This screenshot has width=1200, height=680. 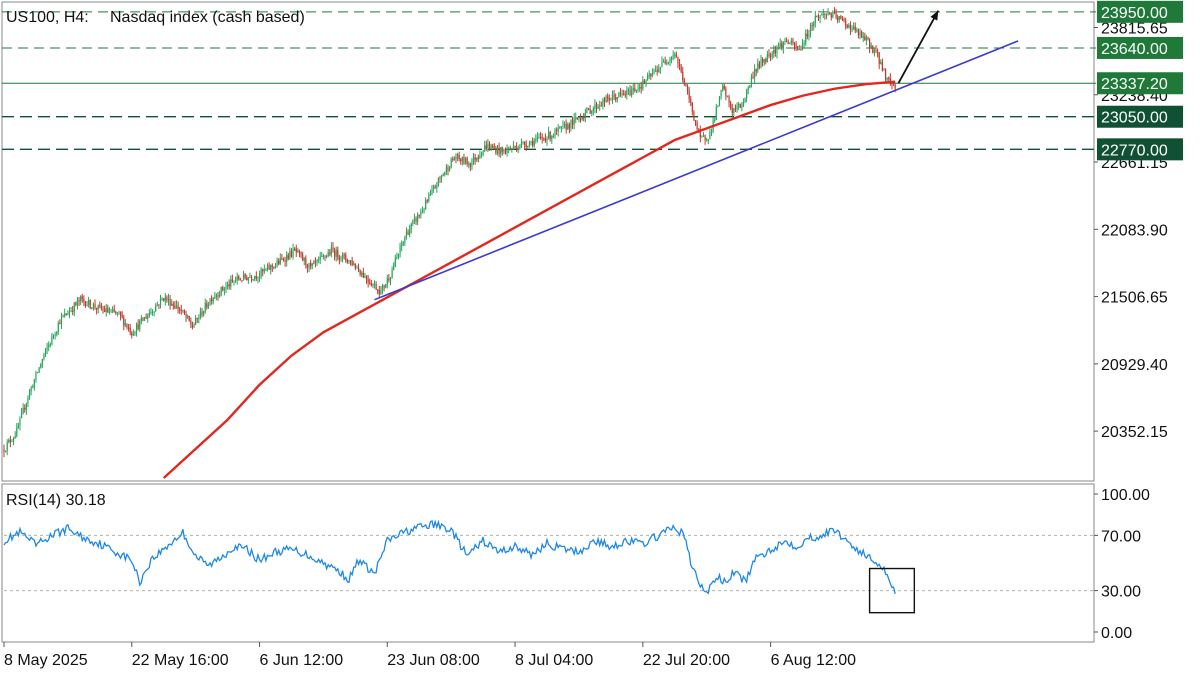 I want to click on rsi-layer, so click(x=548, y=566).